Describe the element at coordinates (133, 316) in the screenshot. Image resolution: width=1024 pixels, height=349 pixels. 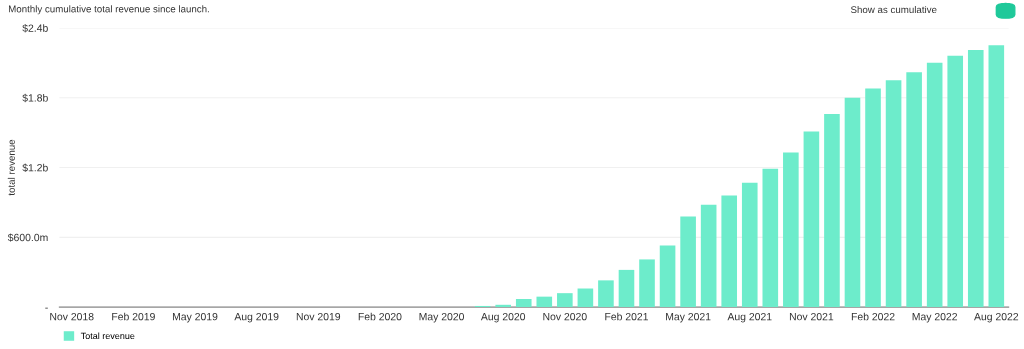
I see `x-tick-label: Feb 2019` at that location.